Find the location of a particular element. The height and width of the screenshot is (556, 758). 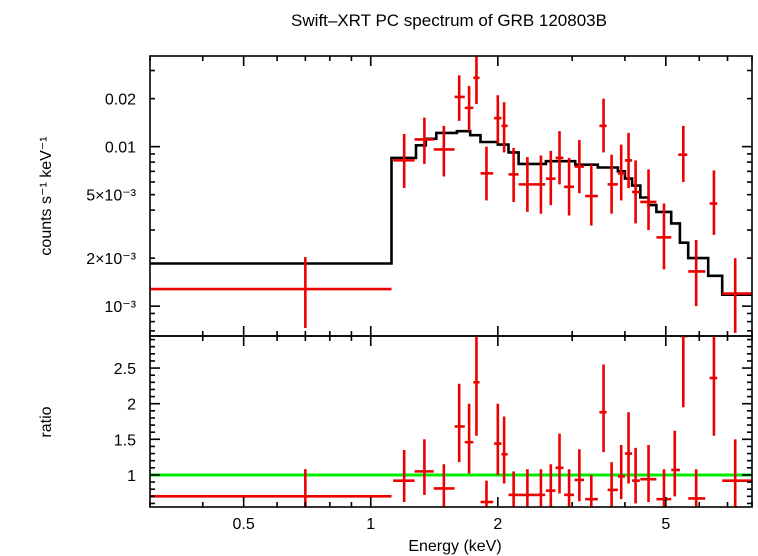

ratio-y-tick-label: 1.5 is located at coordinates (125, 440).